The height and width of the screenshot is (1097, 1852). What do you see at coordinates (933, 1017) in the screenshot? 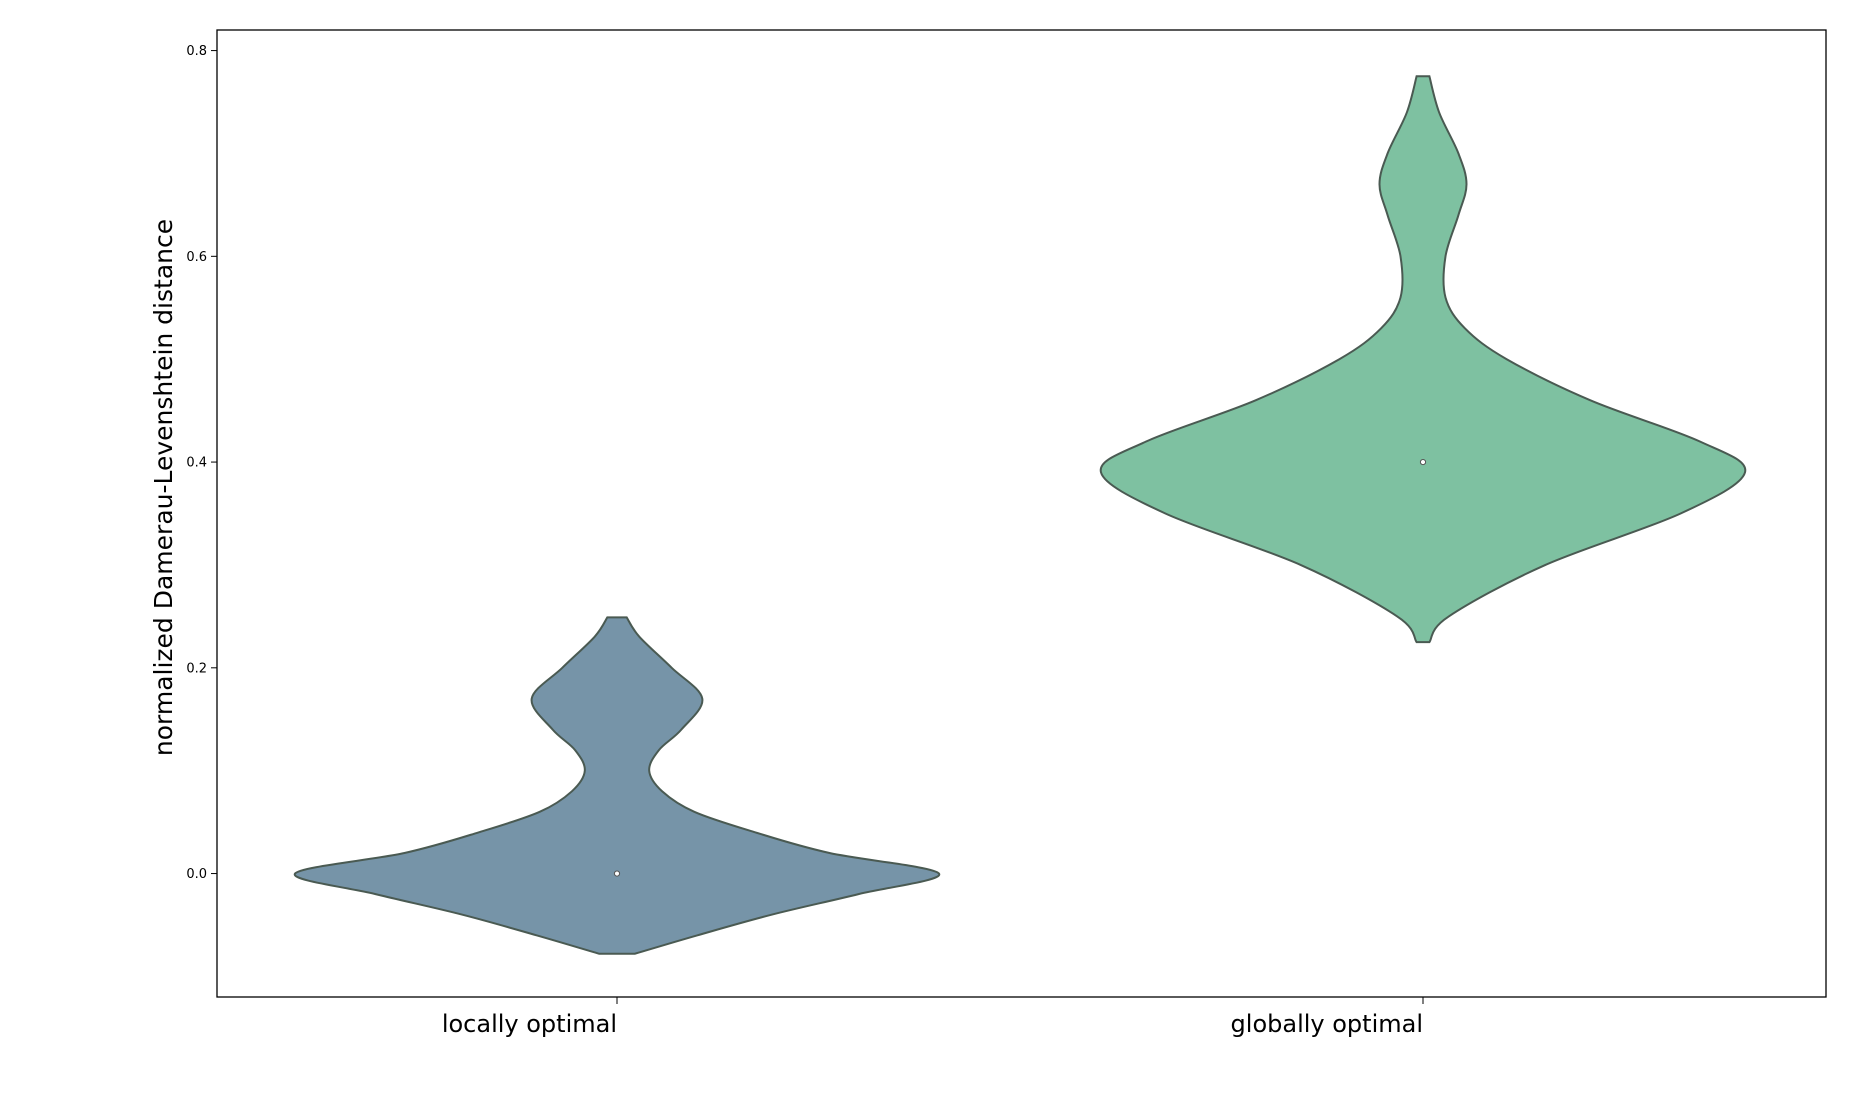
I see `x-axis-ticks: locally optimal globally optimal` at bounding box center [933, 1017].